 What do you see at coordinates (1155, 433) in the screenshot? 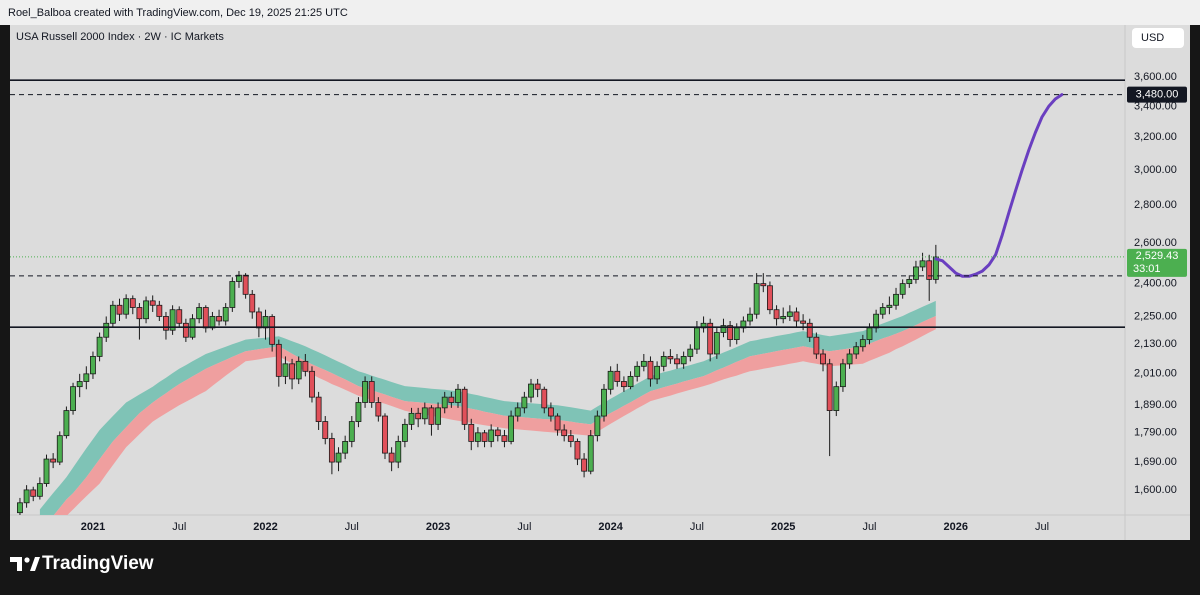
I see `y-tick-label: 1,790.00` at bounding box center [1155, 433].